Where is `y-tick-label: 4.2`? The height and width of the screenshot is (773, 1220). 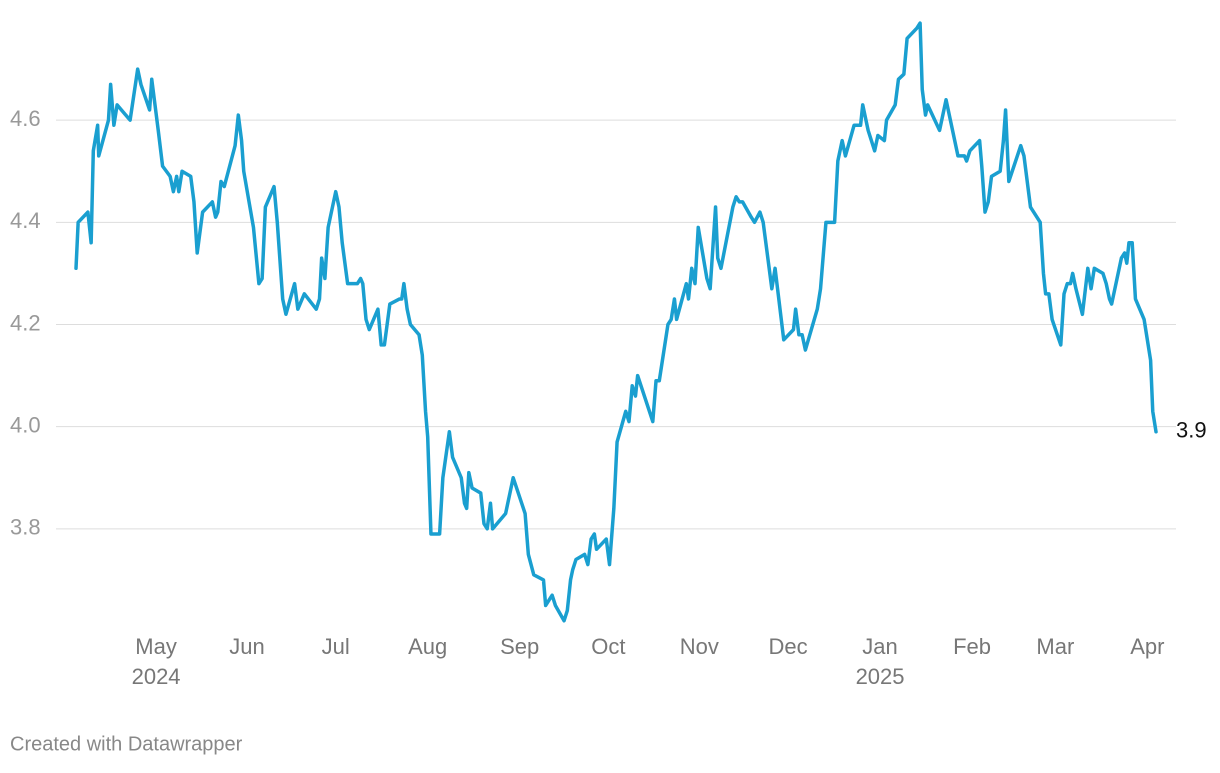 y-tick-label: 4.2 is located at coordinates (25, 322).